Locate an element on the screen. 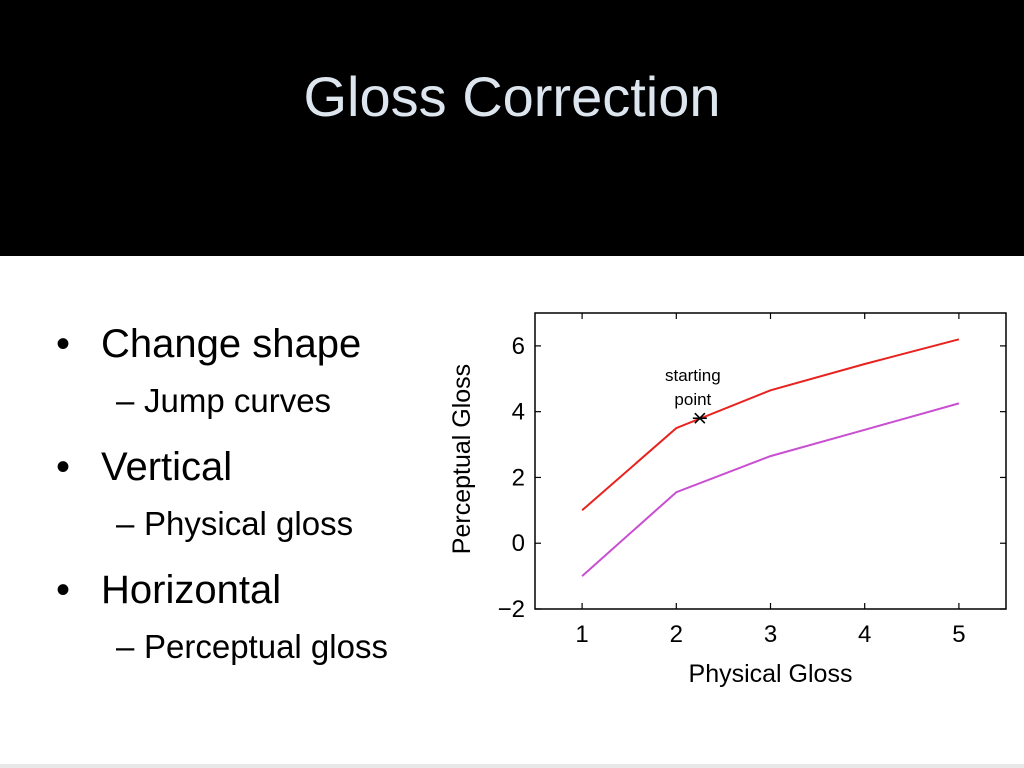 The width and height of the screenshot is (1024, 768). x-tick-label: 4 is located at coordinates (864, 634).